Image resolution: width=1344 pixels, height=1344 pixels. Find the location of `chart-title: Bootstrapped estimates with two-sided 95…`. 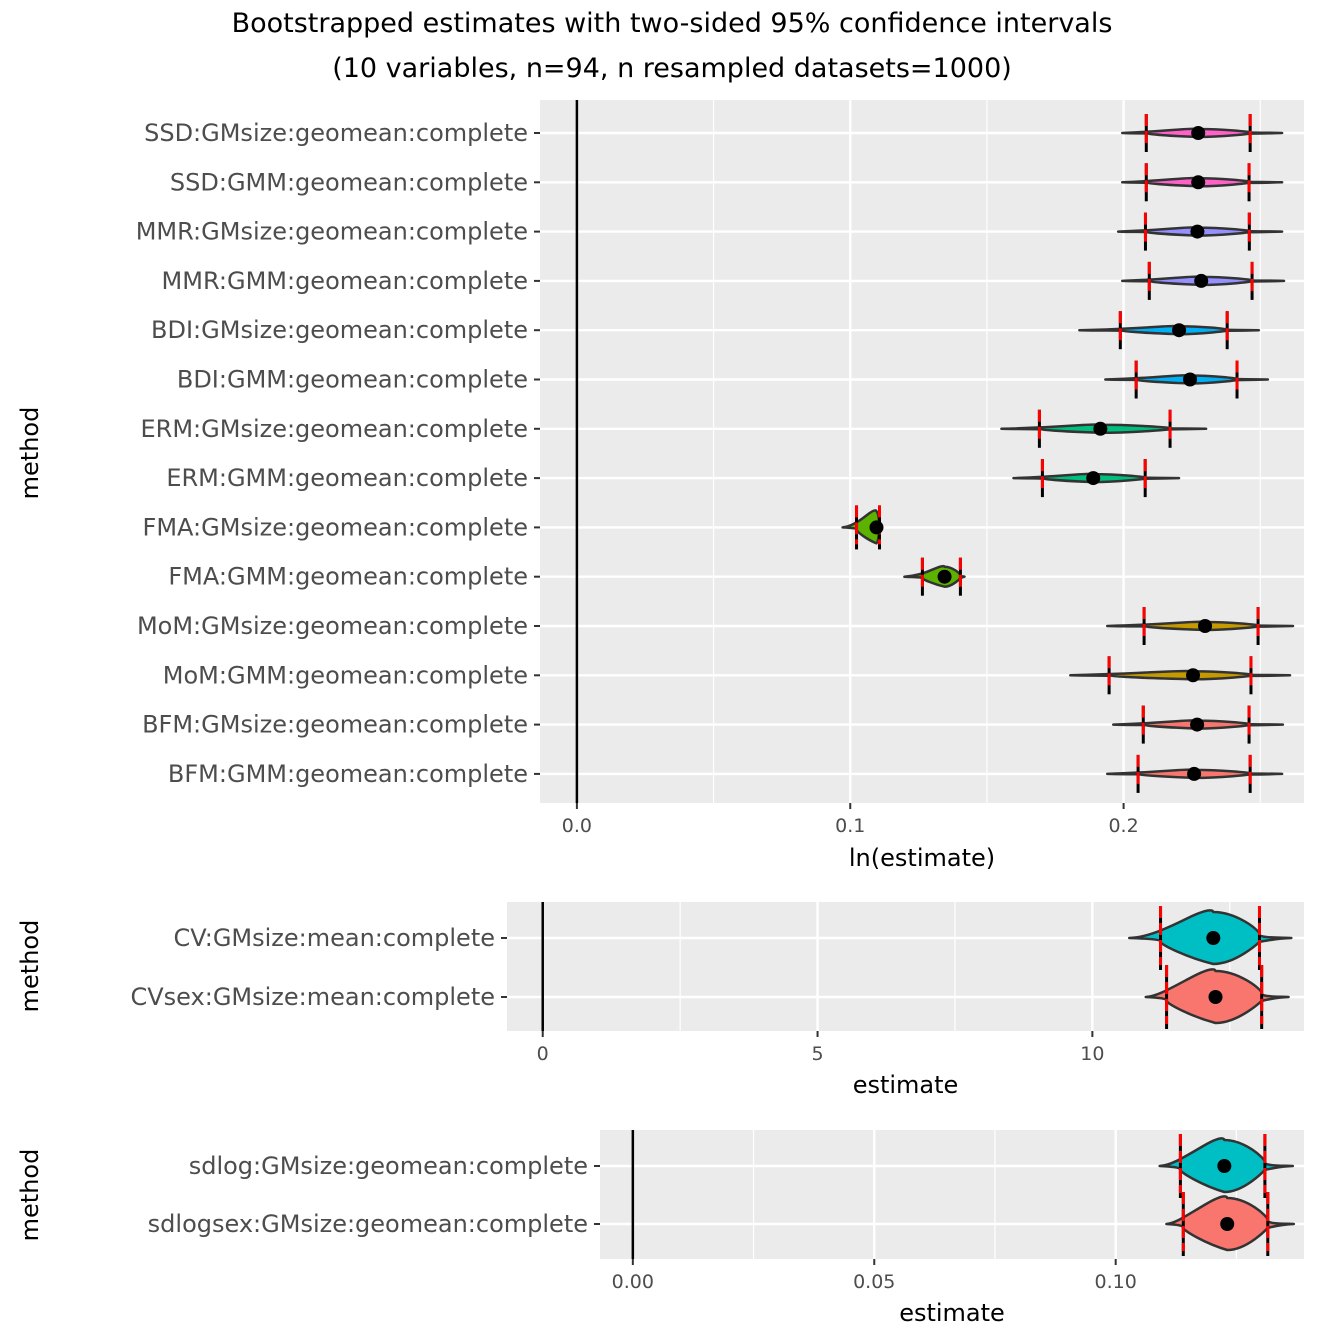

chart-title: Bootstrapped estimates with two-sided 95… is located at coordinates (672, 23).